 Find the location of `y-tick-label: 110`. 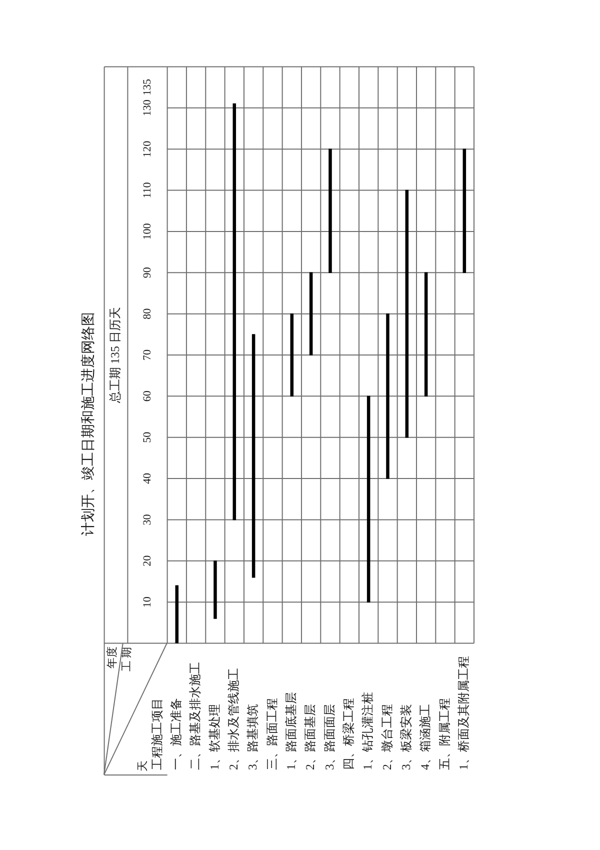

y-tick-label: 110 is located at coordinates (147, 190).